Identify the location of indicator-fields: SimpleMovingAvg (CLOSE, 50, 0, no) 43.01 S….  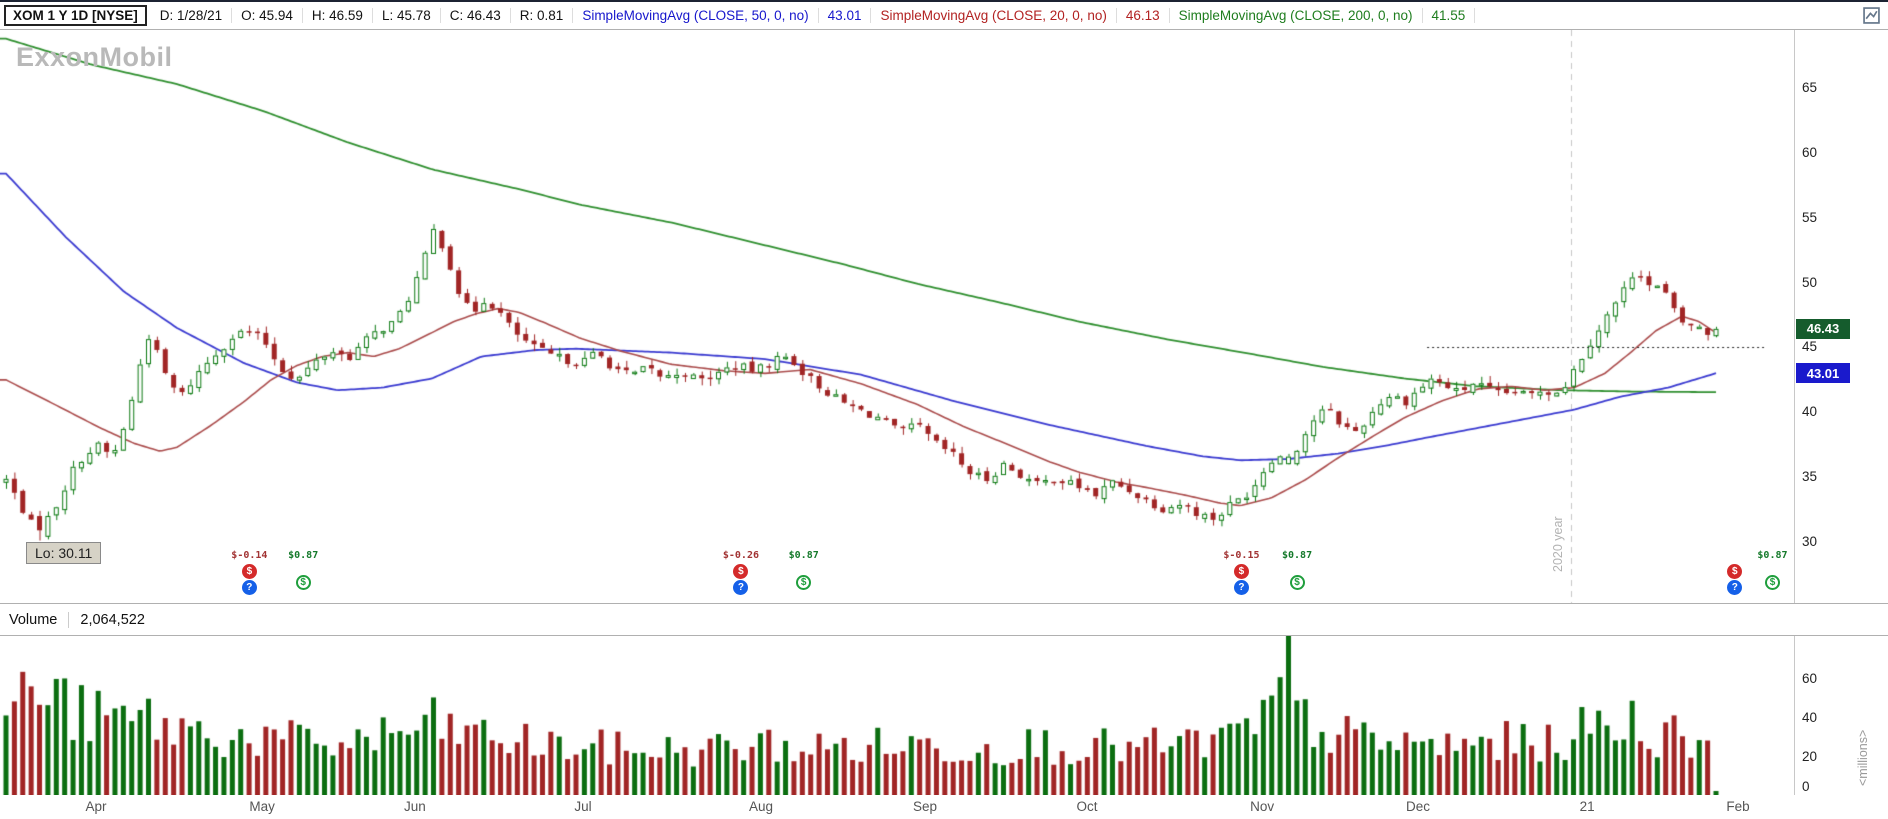
(1024, 15).